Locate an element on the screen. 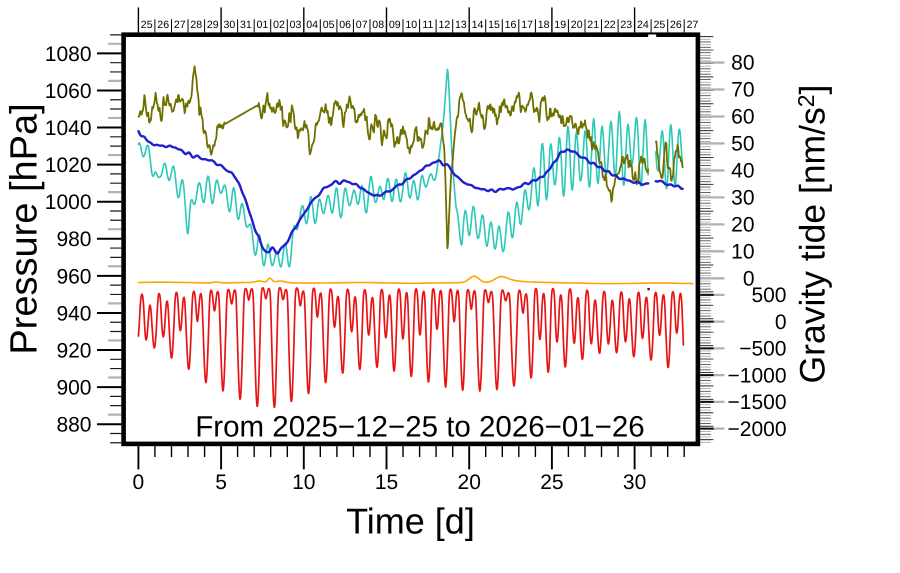  svg-text: 80 is located at coordinates (742, 63).